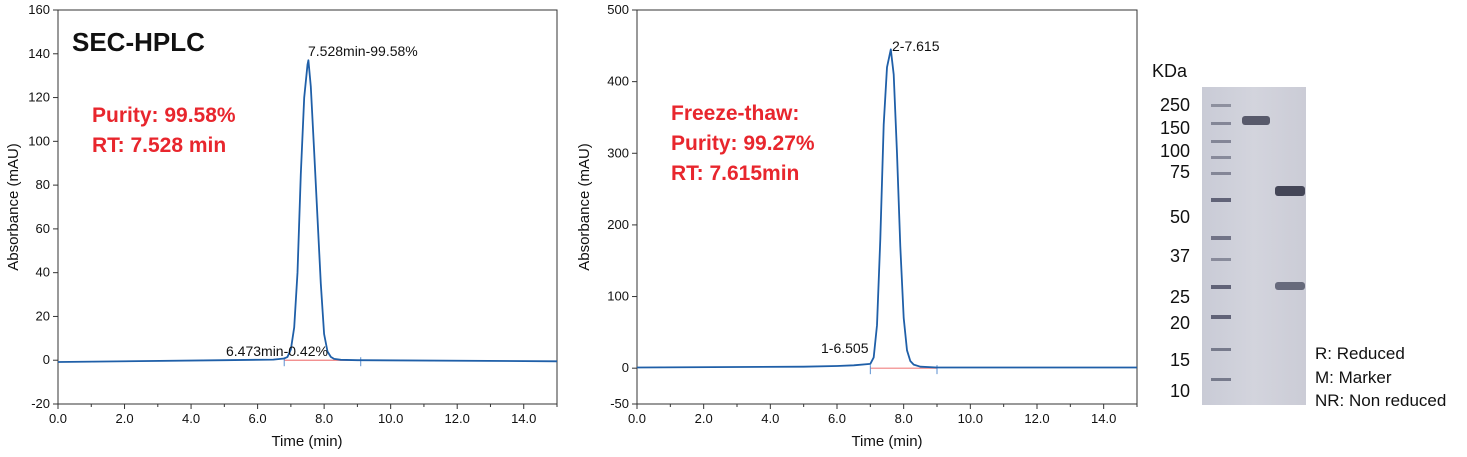  I want to click on gel-marker-label: 25, so click(1180, 297).